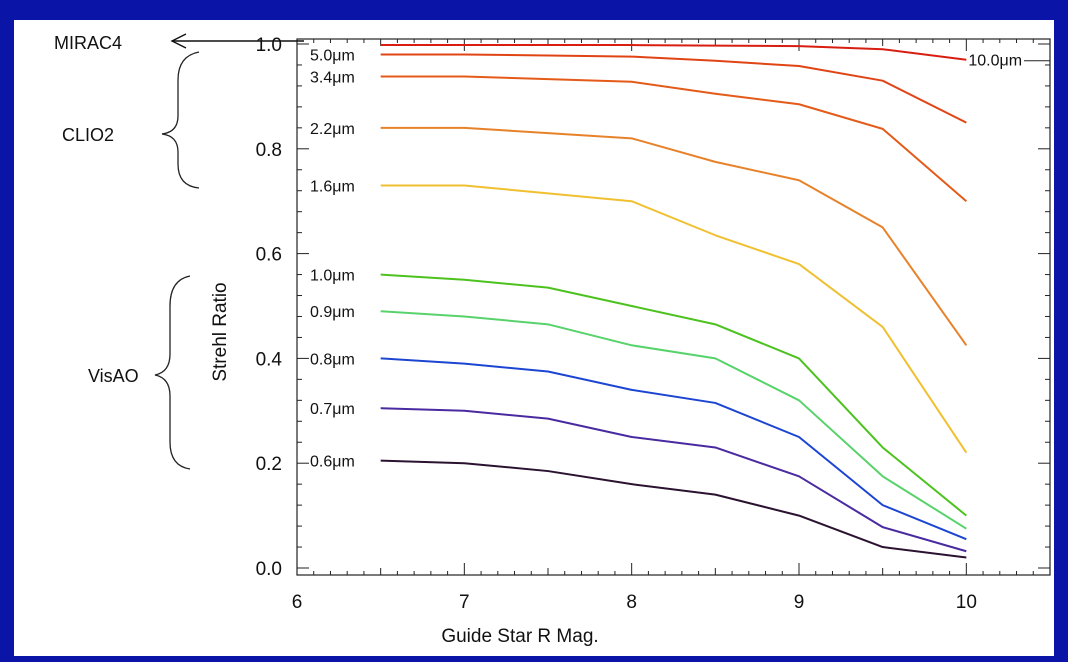 The height and width of the screenshot is (662, 1068). What do you see at coordinates (269, 255) in the screenshot?
I see `y-tick-label: 0.6` at bounding box center [269, 255].